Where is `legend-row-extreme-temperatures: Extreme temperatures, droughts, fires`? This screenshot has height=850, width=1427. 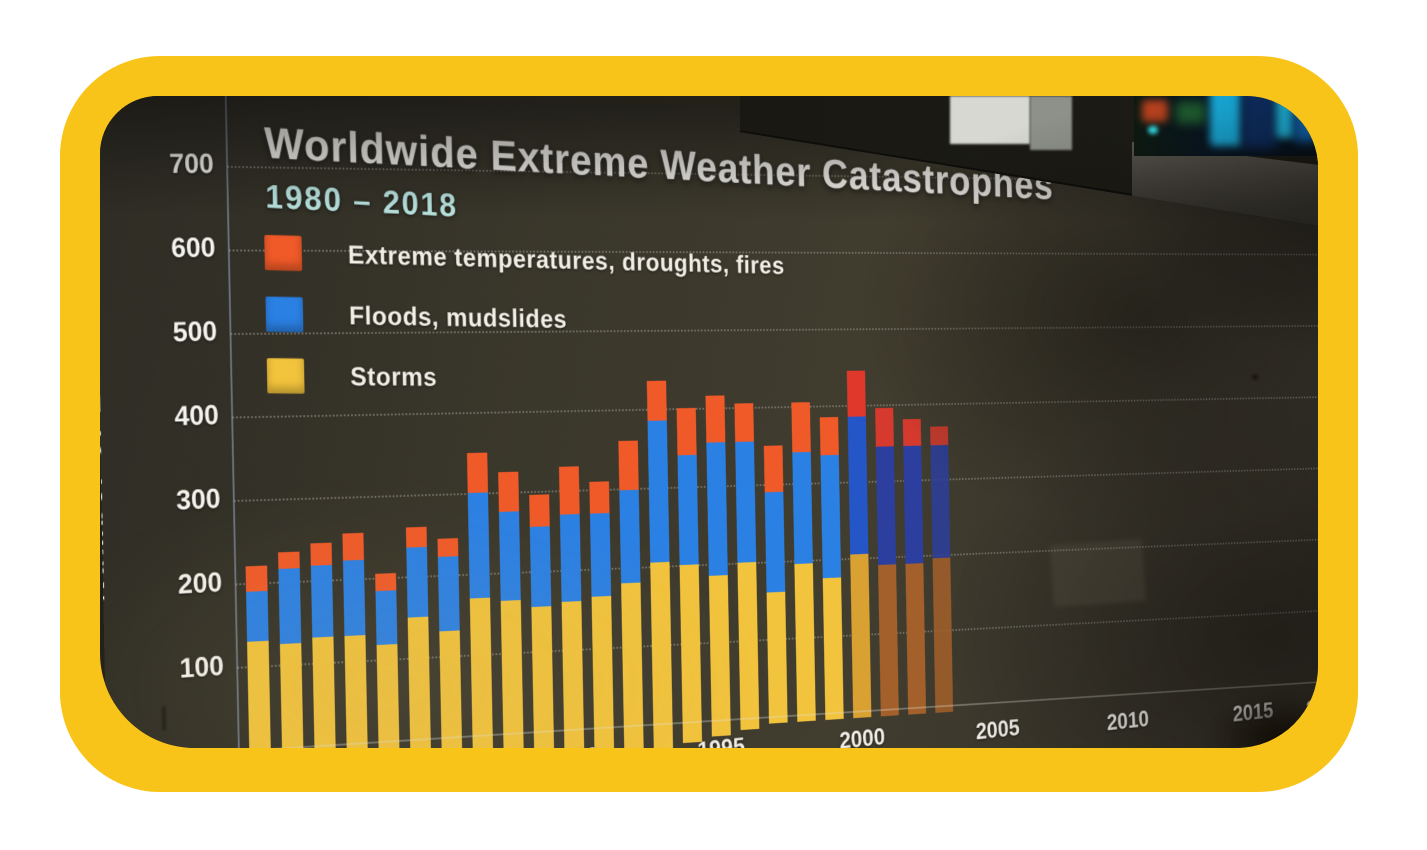 legend-row-extreme-temperatures: Extreme temperatures, droughts, fires is located at coordinates (524, 258).